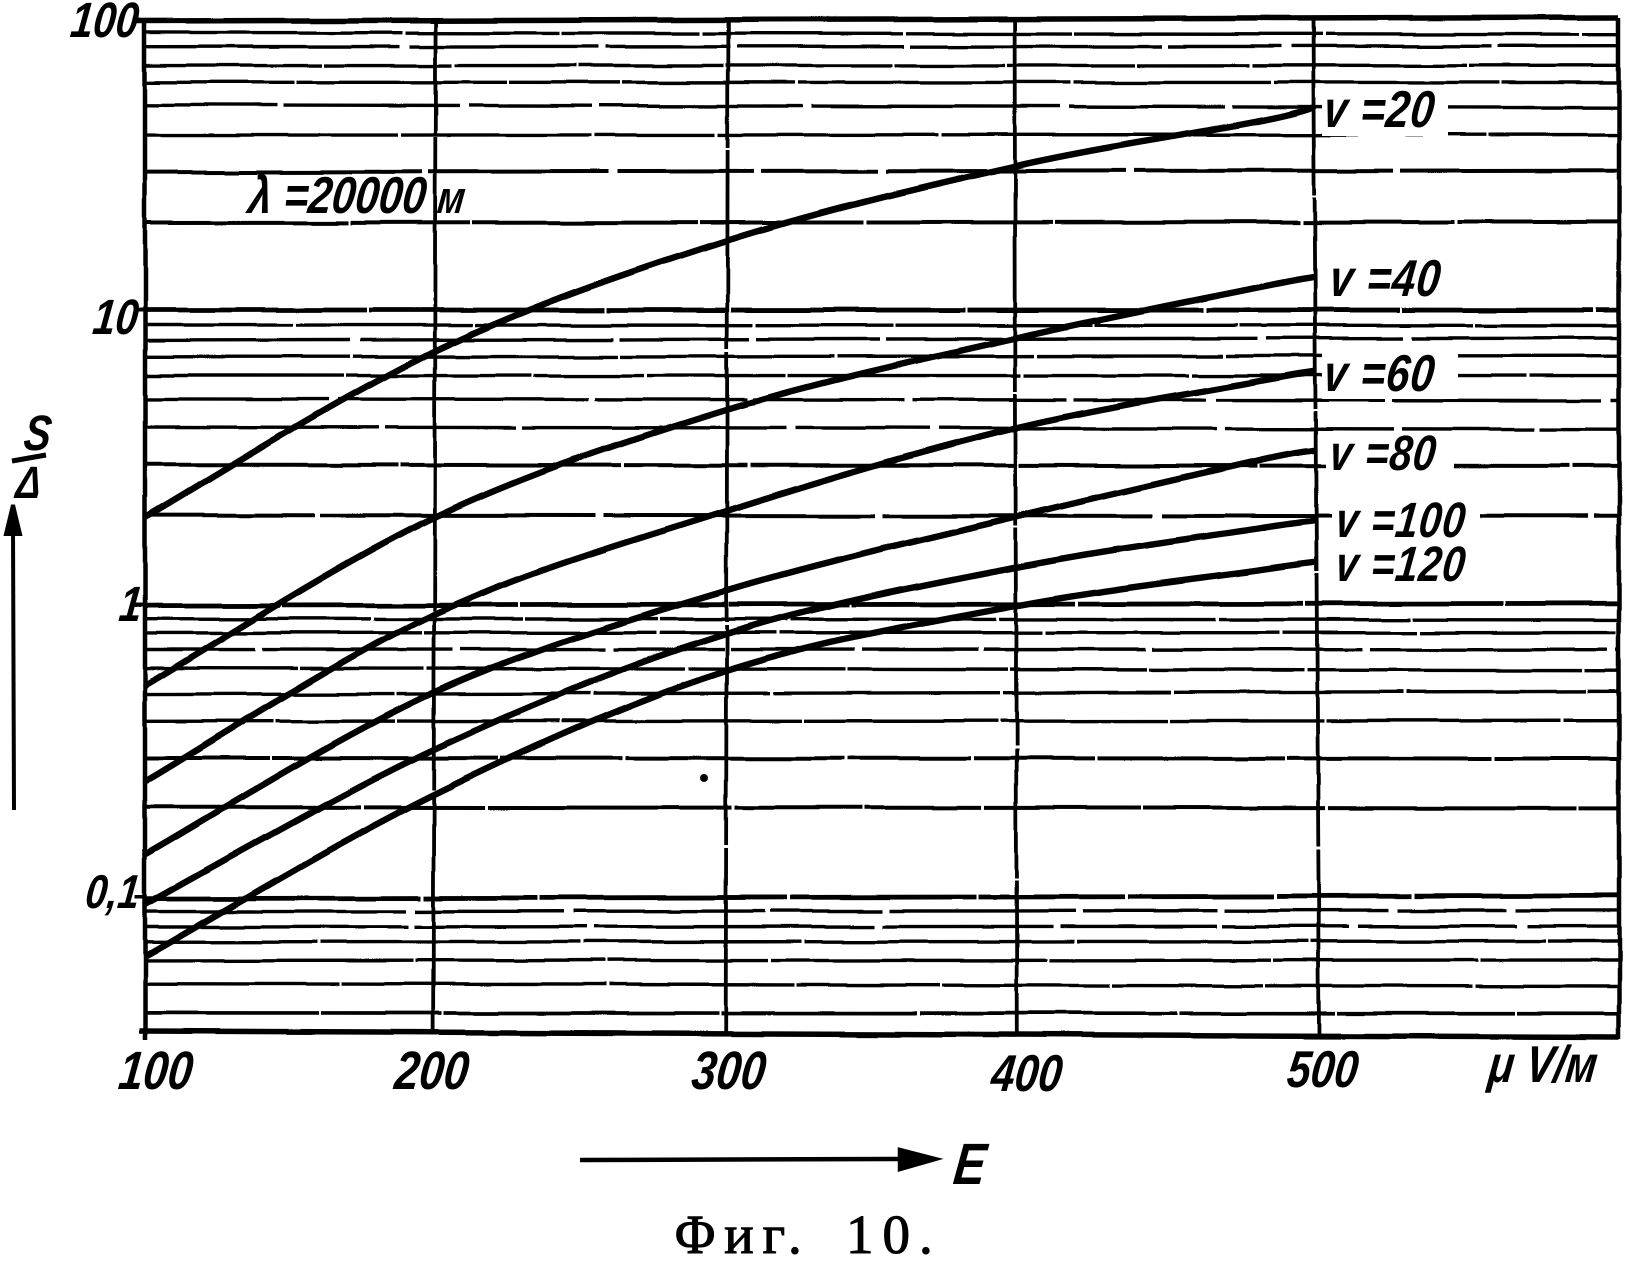 The image size is (1632, 1264). I want to click on svg-text: λ =20000 м, so click(356, 196).